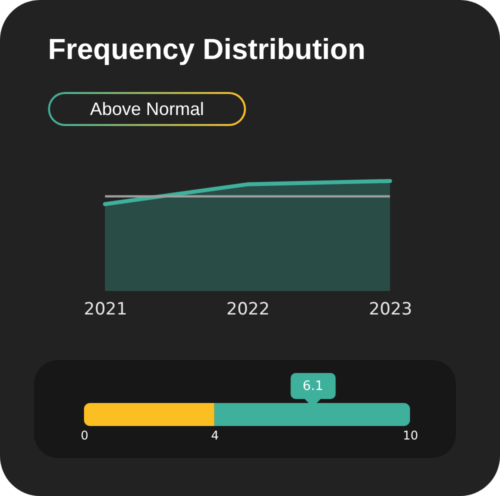  I want to click on x-tick-label: 0, so click(84, 435).